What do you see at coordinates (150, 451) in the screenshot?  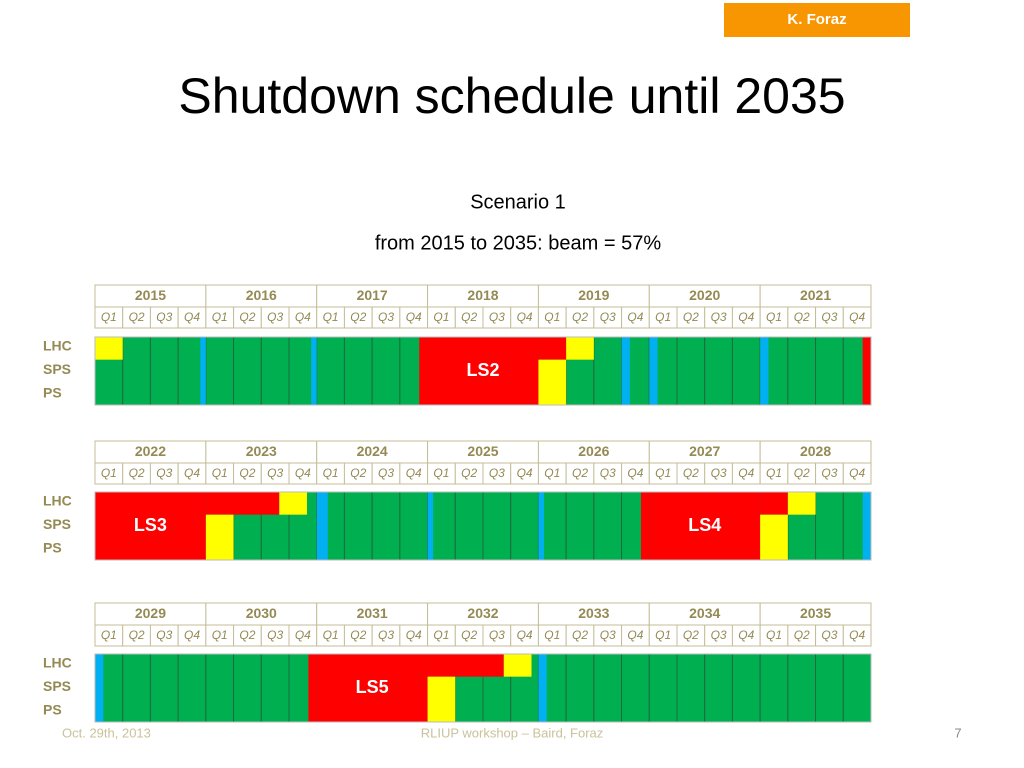 I see `year-label: 2022` at bounding box center [150, 451].